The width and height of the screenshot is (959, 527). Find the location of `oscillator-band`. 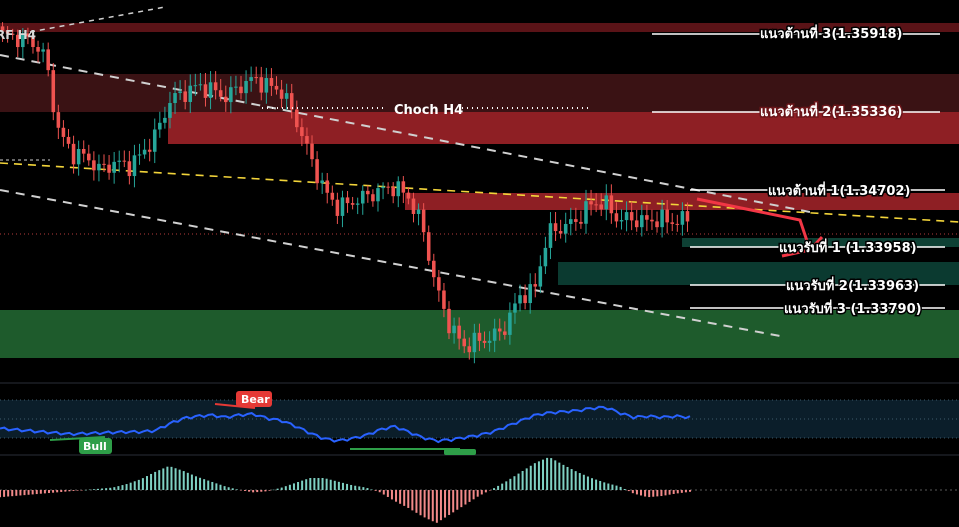

oscillator-band is located at coordinates (479, 419).